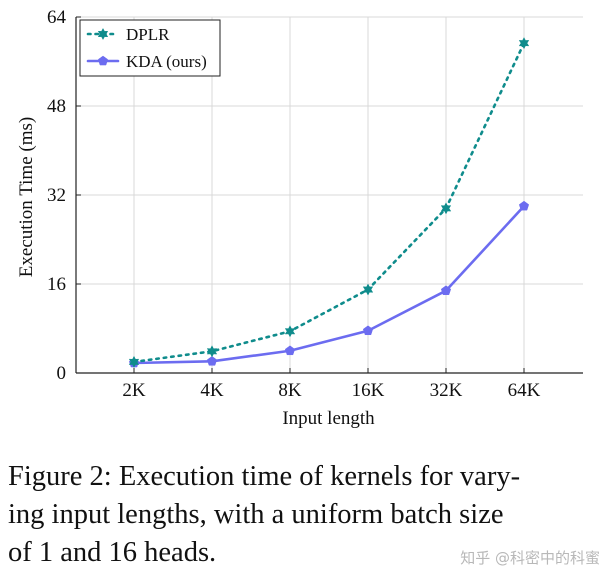 Image resolution: width=614 pixels, height=580 pixels. Describe the element at coordinates (446, 390) in the screenshot. I see `x-tick-label: 32K` at that location.